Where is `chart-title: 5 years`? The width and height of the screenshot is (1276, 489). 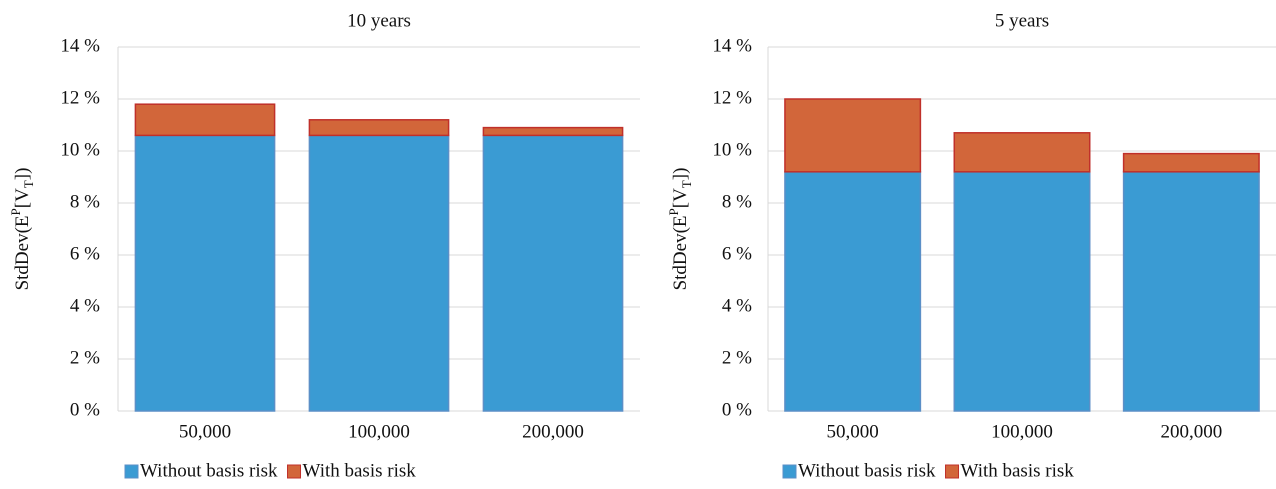
chart-title: 5 years is located at coordinates (1022, 20).